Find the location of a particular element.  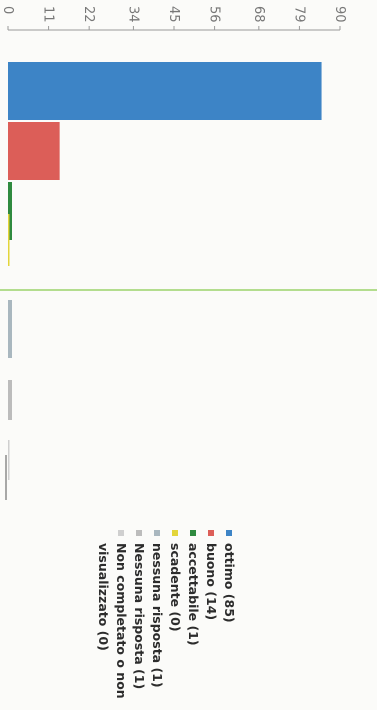

legend-item: buono (14) is located at coordinates (211, 620).